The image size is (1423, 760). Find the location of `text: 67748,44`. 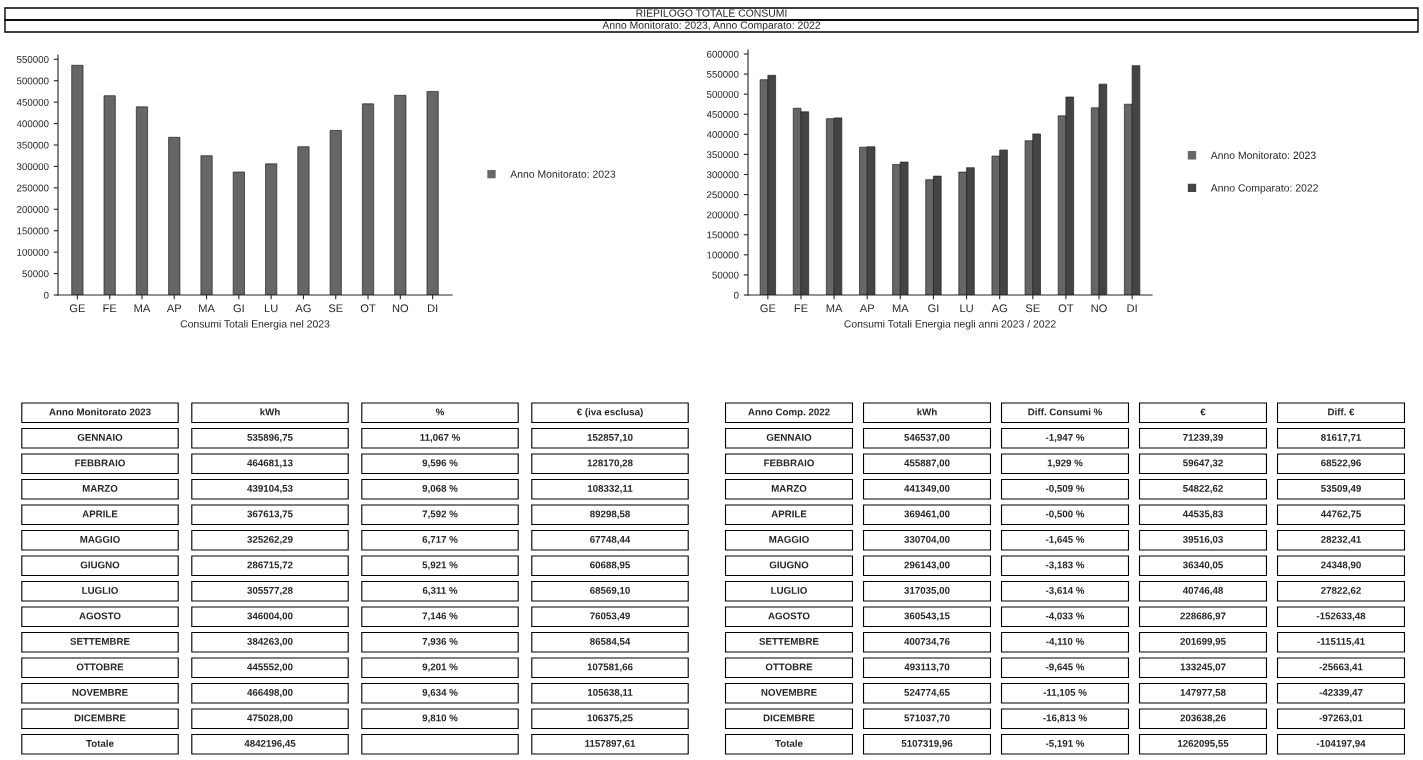

text: 67748,44 is located at coordinates (610, 540).